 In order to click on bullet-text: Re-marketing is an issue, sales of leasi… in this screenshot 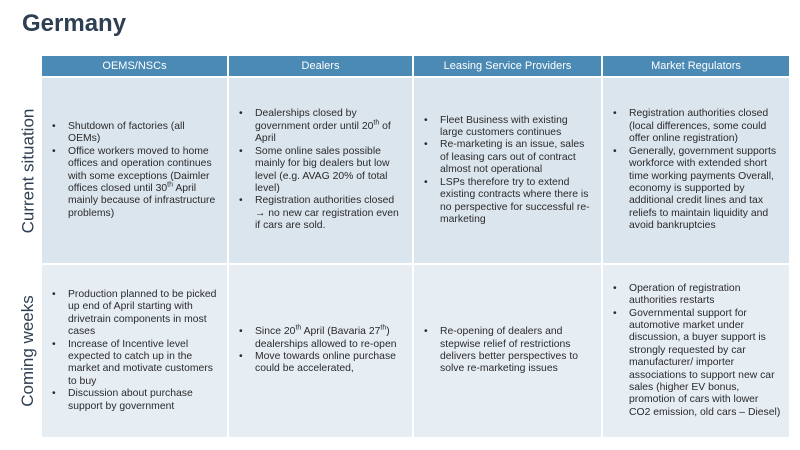, I will do `click(512, 157)`.